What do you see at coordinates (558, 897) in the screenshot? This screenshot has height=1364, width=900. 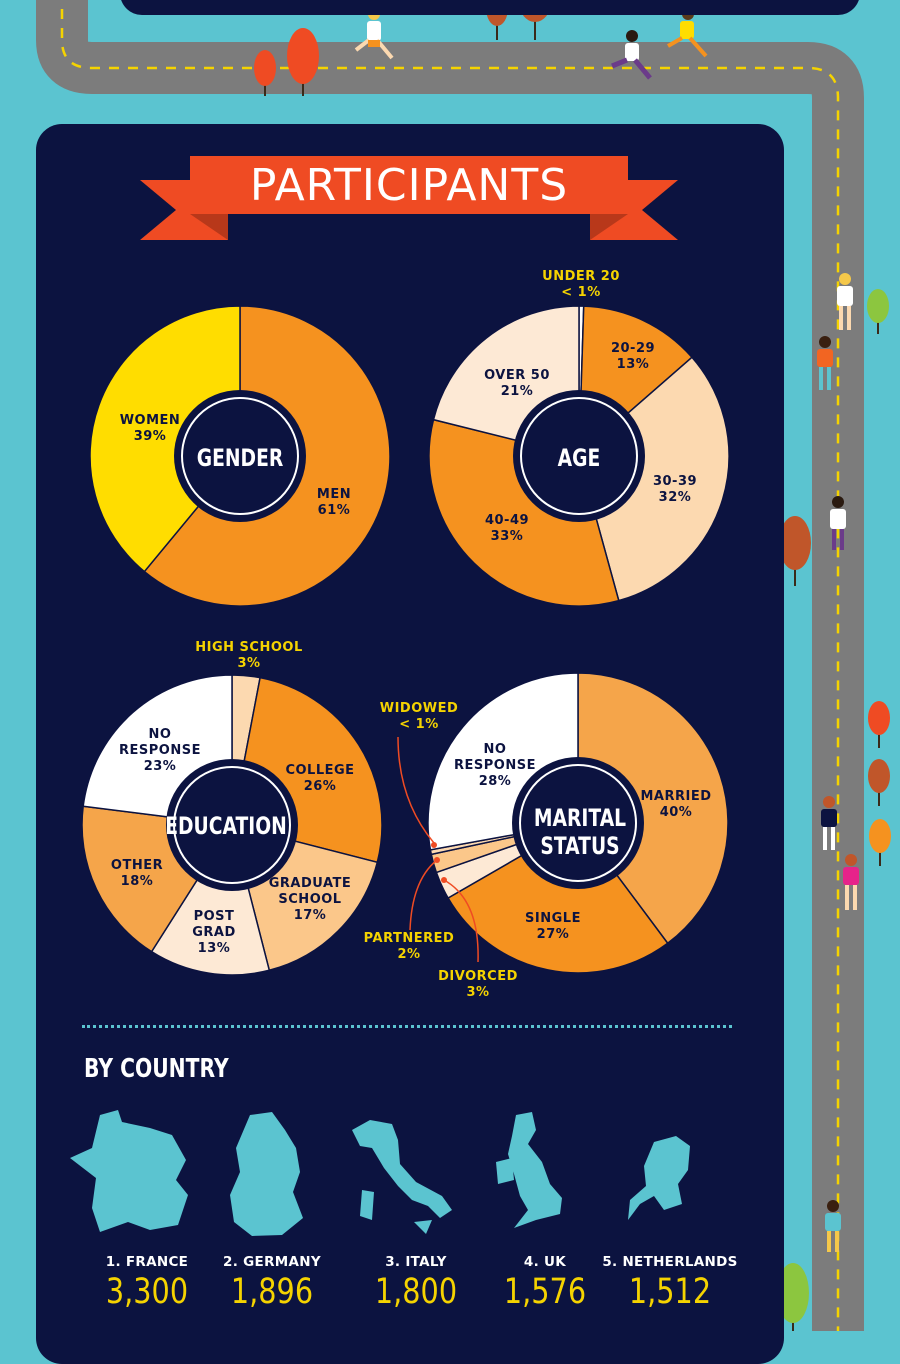 I see `pie-slice-single` at bounding box center [558, 897].